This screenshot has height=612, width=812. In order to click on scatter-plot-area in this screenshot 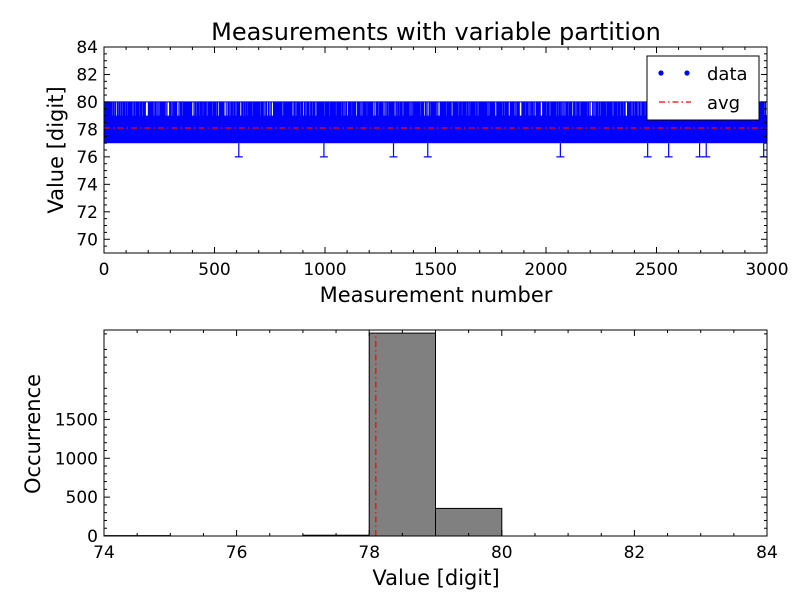, I will do `click(435, 129)`.